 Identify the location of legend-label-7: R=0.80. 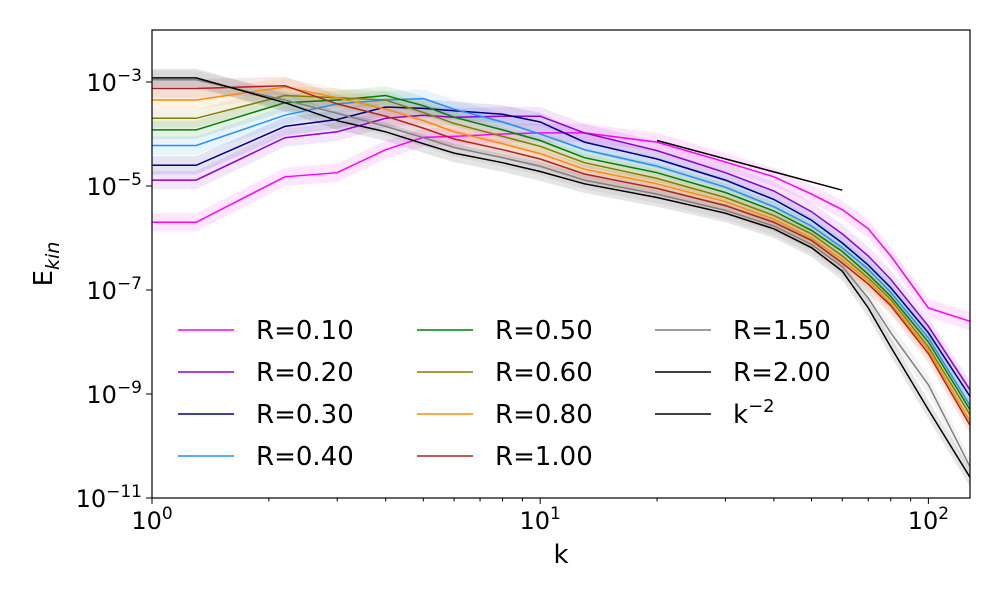
(544, 415).